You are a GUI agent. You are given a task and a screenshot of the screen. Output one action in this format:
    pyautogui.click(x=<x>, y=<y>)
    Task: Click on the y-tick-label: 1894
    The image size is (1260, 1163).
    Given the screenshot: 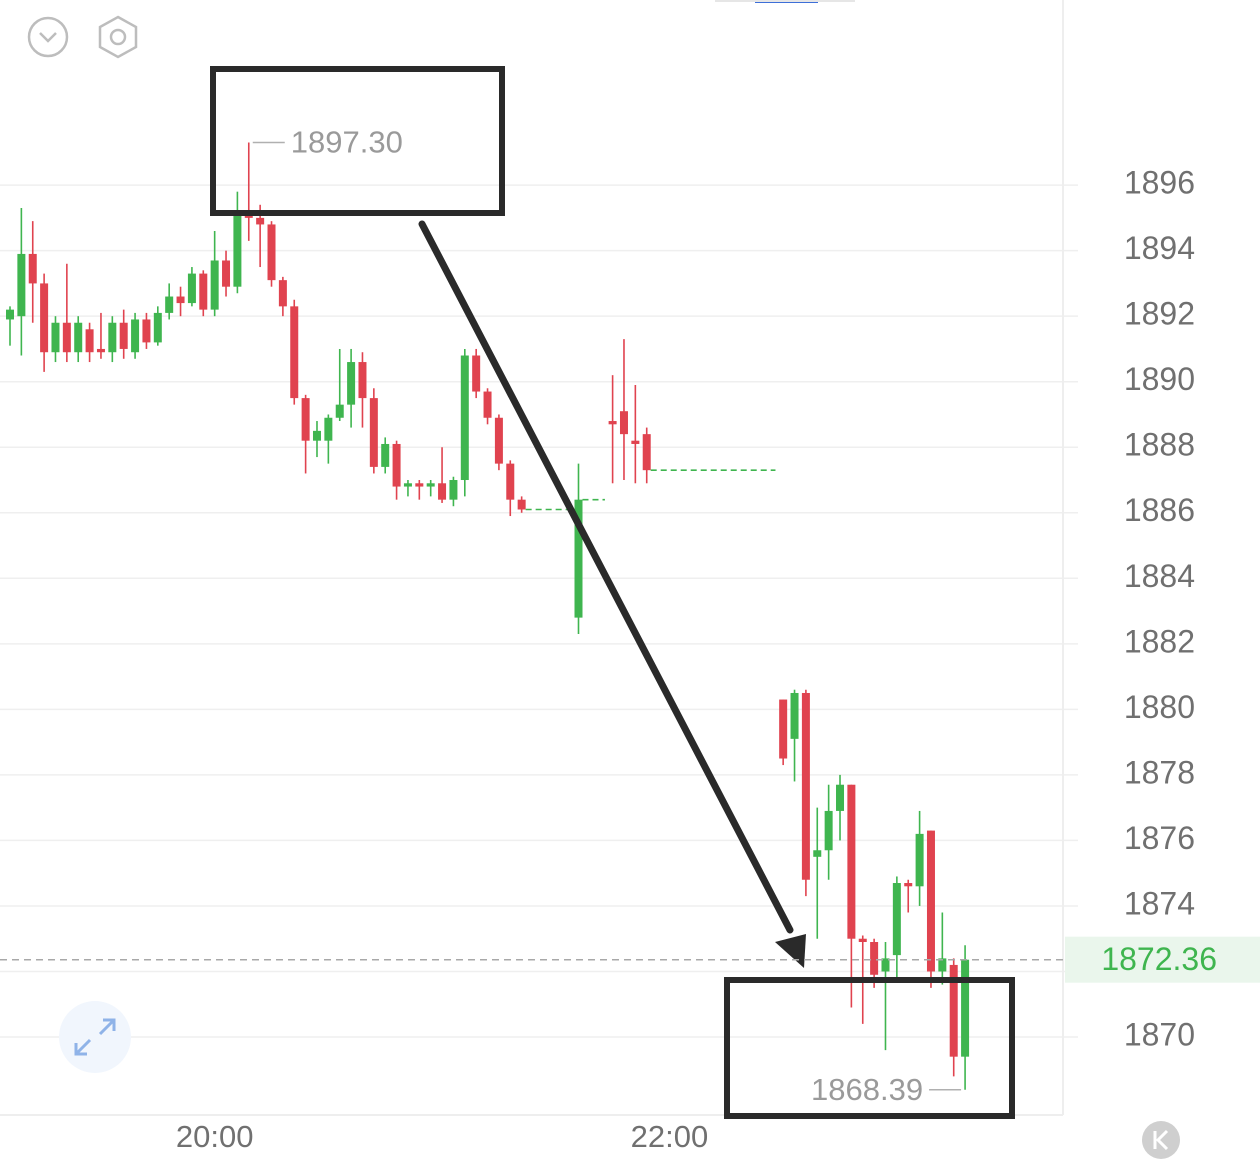 What is the action you would take?
    pyautogui.click(x=1159, y=248)
    